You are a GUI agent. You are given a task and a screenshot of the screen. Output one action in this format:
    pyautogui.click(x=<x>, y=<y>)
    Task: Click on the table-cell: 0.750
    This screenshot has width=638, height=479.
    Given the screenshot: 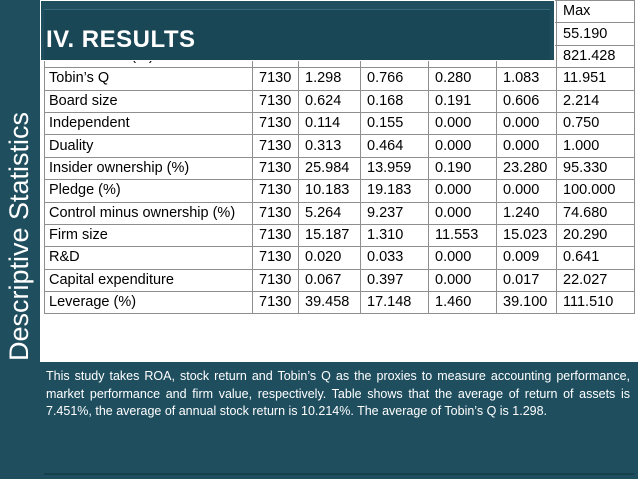 What is the action you would take?
    pyautogui.click(x=595, y=123)
    